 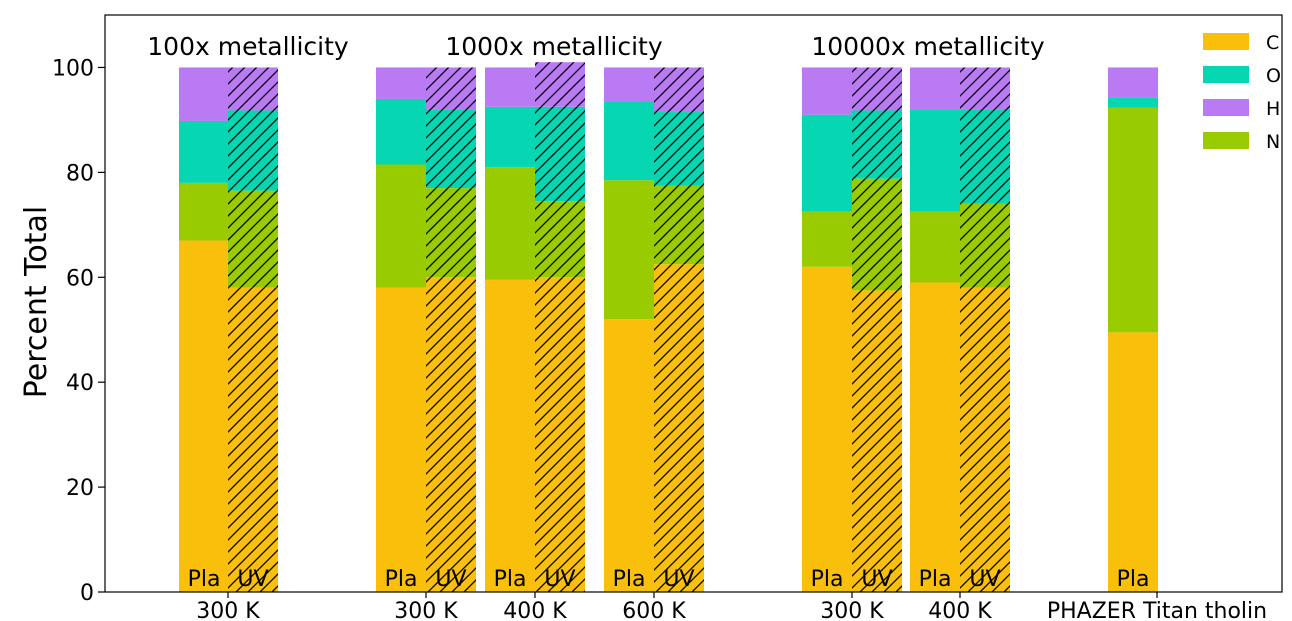 What do you see at coordinates (1272, 43) in the screenshot?
I see `legend-label: C` at bounding box center [1272, 43].